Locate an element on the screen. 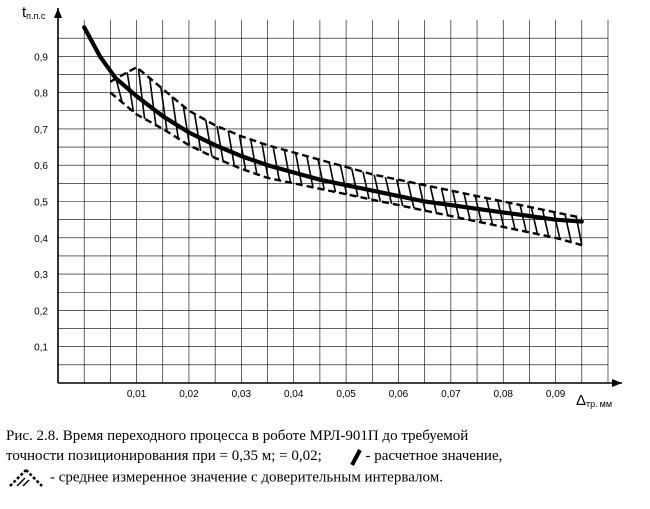 The image size is (650, 509). x-tick-label: 0,02 is located at coordinates (189, 394).